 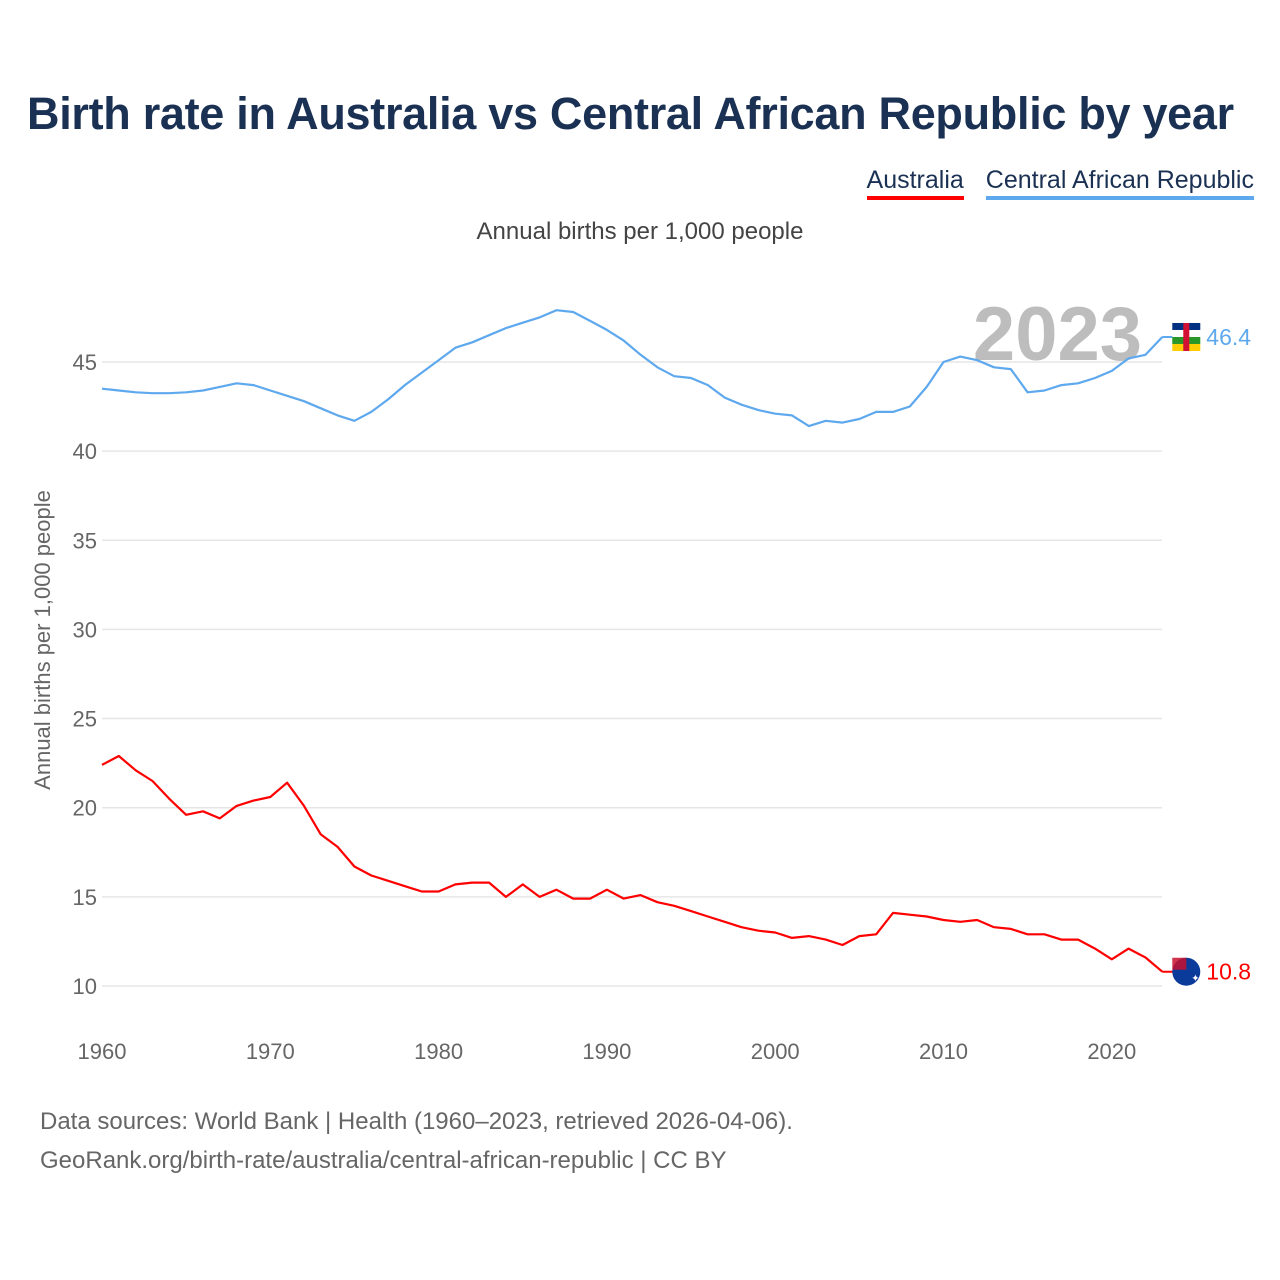 What do you see at coordinates (85, 808) in the screenshot?
I see `y-tick-label: 20` at bounding box center [85, 808].